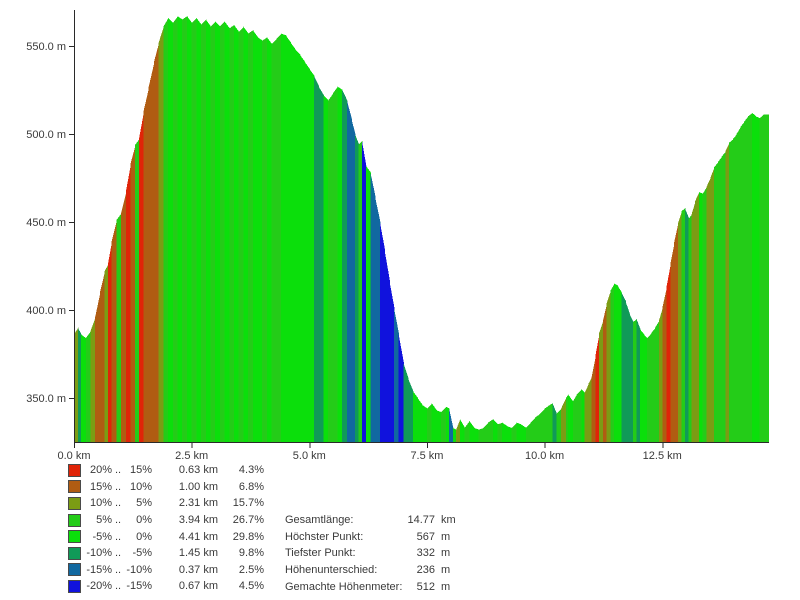 This screenshot has height=600, width=800. I want to click on legend-share: 2.5%, so click(251, 569).